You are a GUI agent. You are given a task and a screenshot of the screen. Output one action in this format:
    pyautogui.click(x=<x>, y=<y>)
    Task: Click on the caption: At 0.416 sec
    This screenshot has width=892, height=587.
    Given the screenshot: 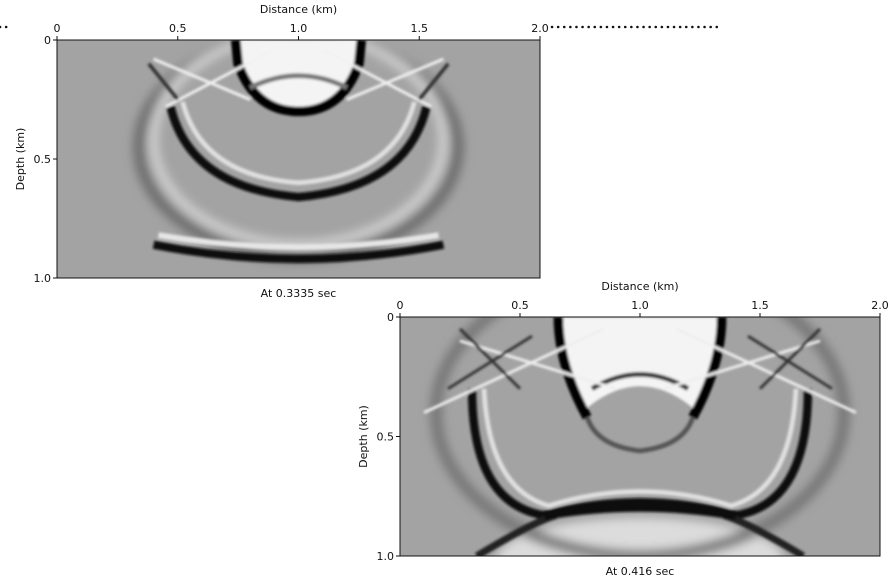 What is the action you would take?
    pyautogui.click(x=640, y=571)
    